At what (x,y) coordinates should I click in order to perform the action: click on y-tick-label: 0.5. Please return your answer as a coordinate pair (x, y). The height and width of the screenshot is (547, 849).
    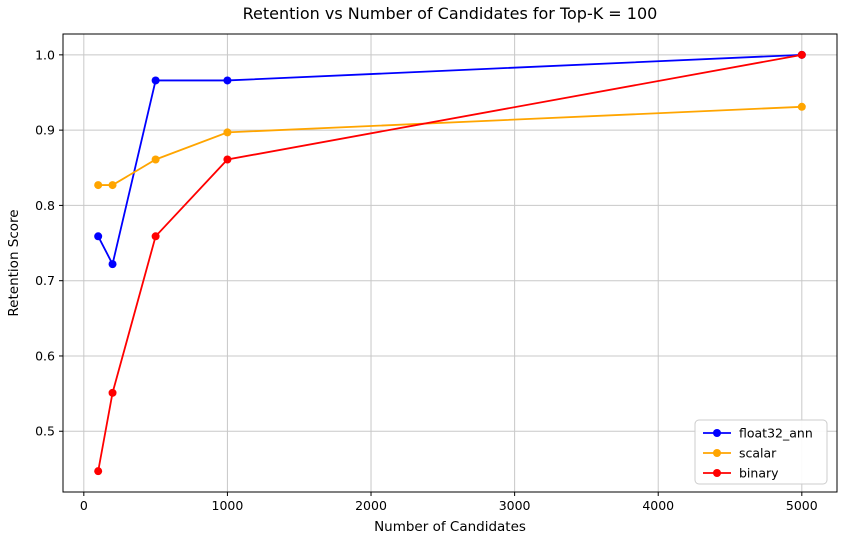
    Looking at the image, I should click on (45, 431).